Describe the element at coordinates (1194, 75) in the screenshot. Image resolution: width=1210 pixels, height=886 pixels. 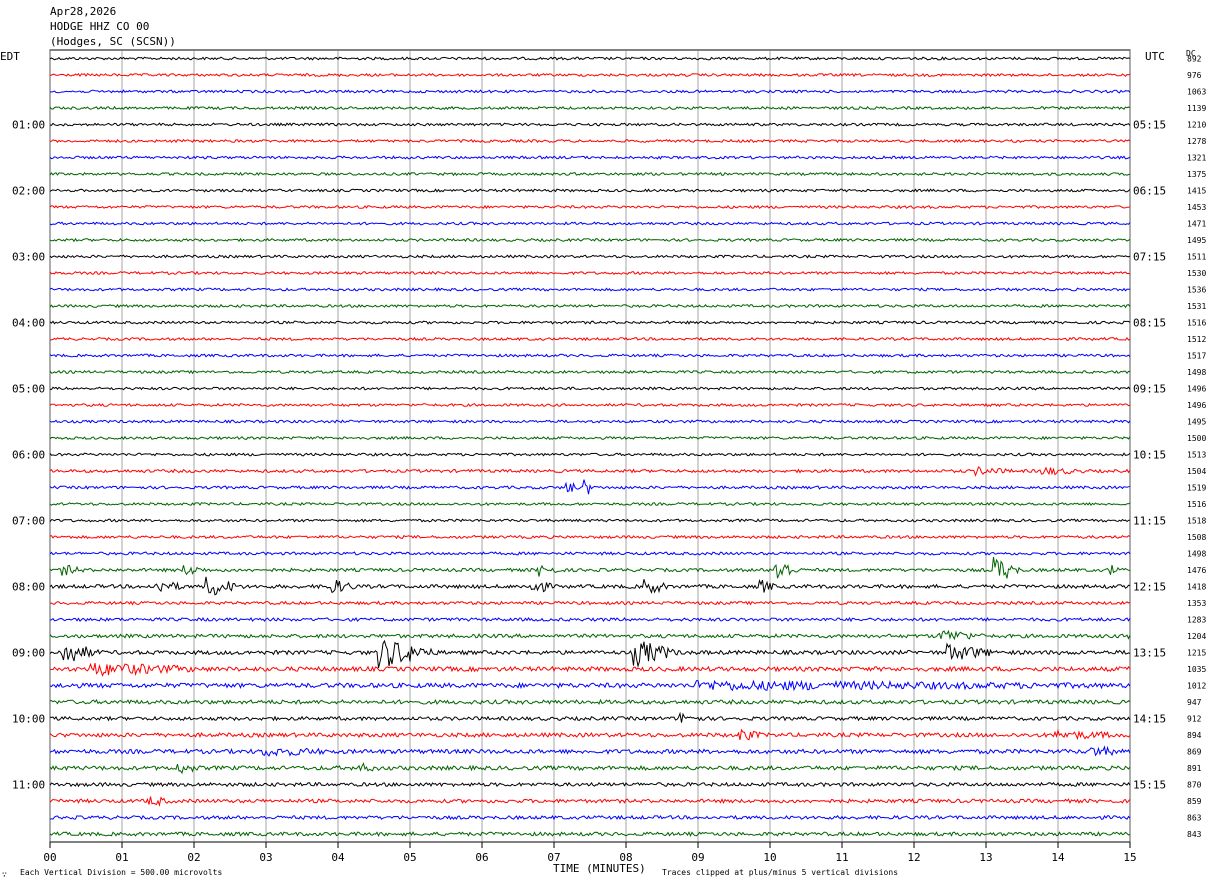
I see `dc-offset-label: 976` at that location.